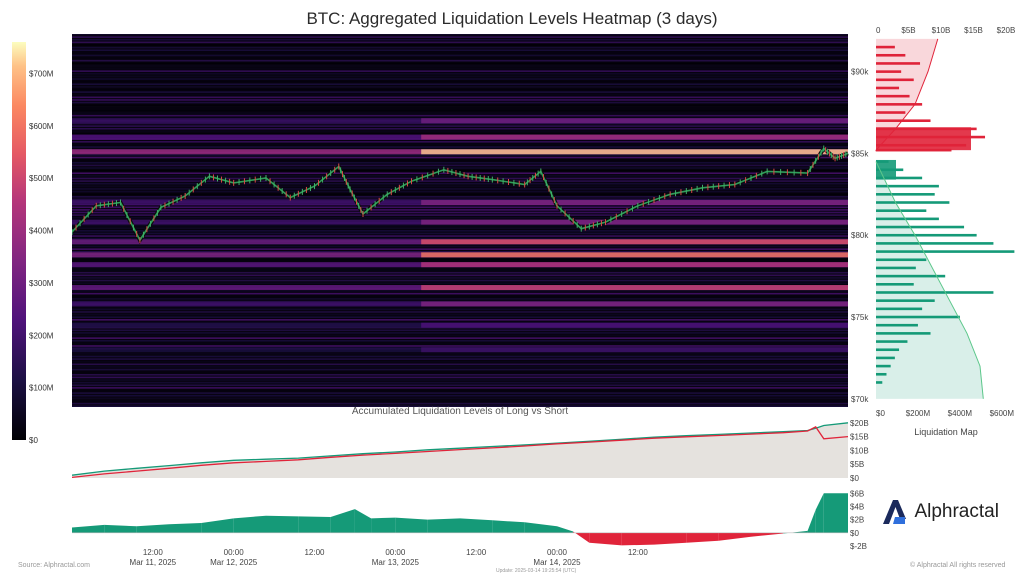 This screenshot has height=576, width=1024. What do you see at coordinates (854, 478) in the screenshot?
I see `accumulated-tick-label: $0` at bounding box center [854, 478].